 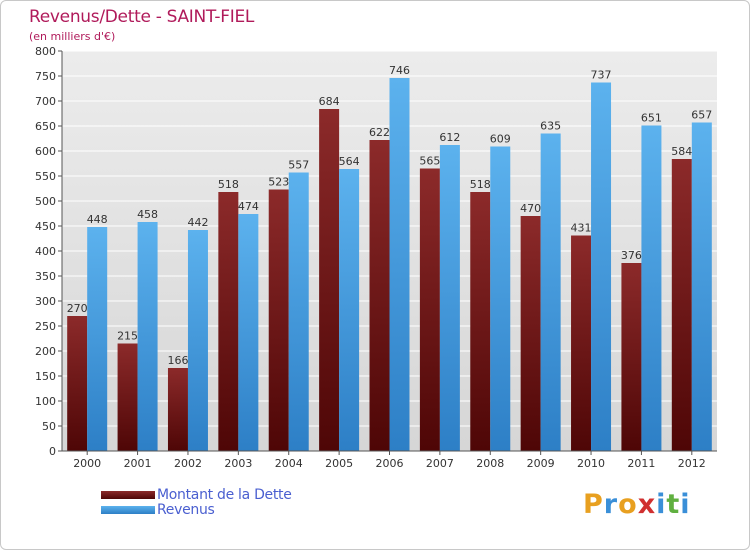 What do you see at coordinates (238, 463) in the screenshot?
I see `x-tick-label: 2003` at bounding box center [238, 463].